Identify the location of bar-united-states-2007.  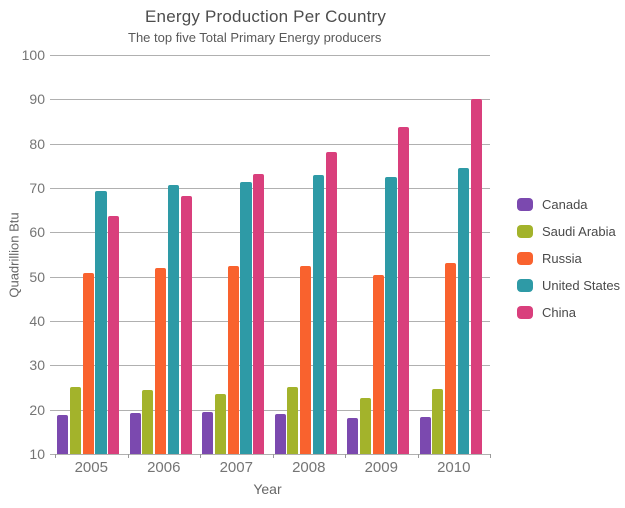
(246, 318).